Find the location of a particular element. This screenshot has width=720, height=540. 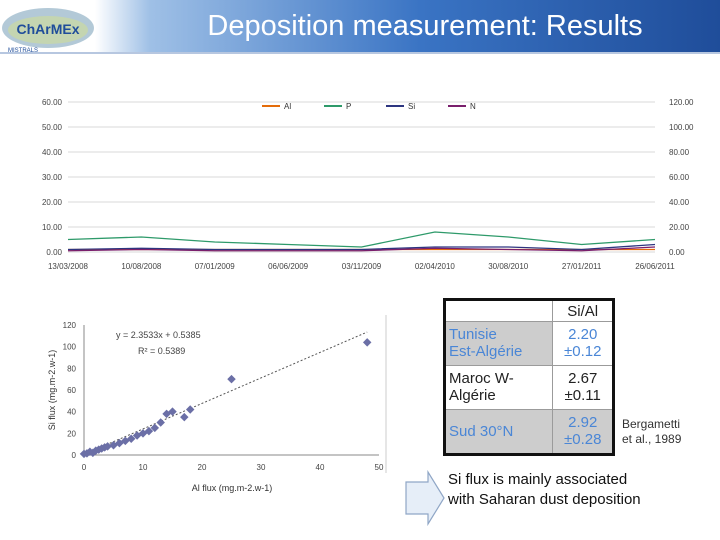

table-cell-region: Tunisie Est-Algérie is located at coordinates (498, 343).